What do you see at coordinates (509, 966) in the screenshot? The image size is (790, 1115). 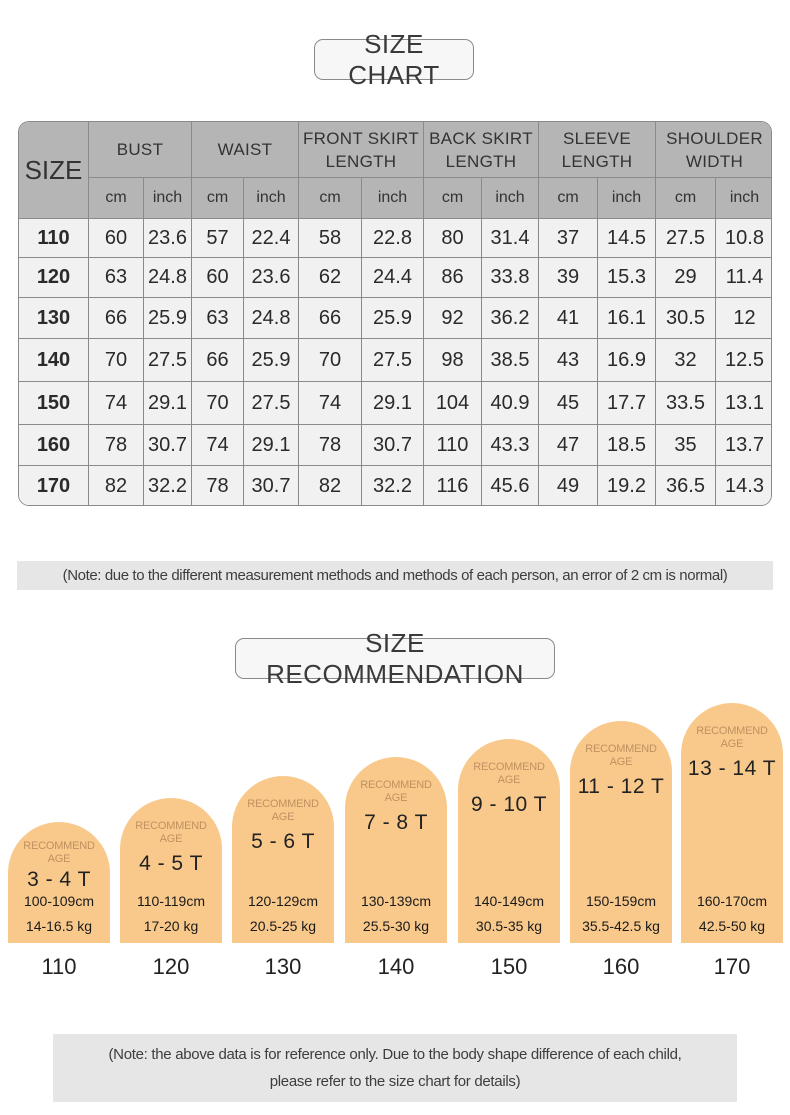 I see `size-label: 150` at bounding box center [509, 966].